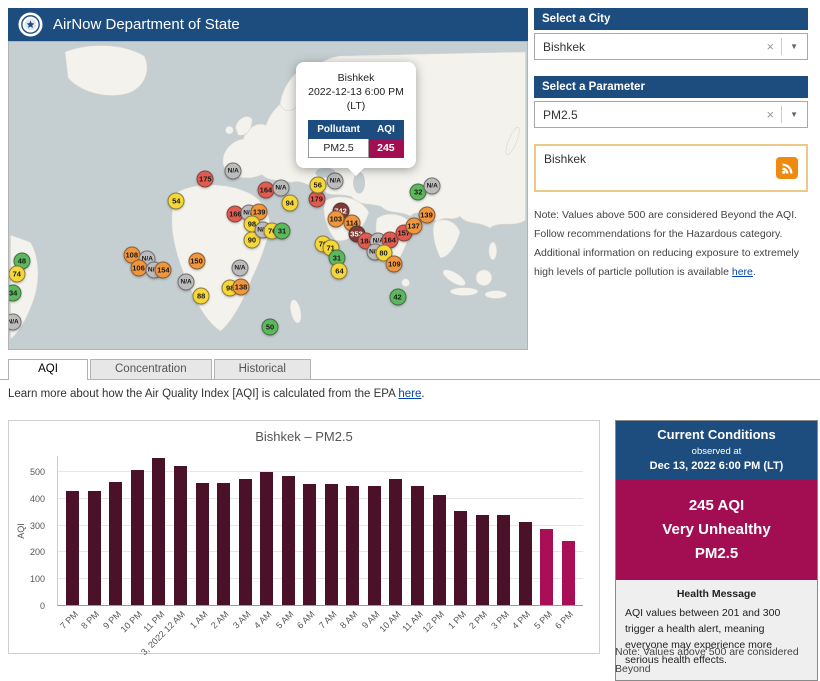 This screenshot has width=820, height=681. I want to click on bar-column: 1 AM, so click(200, 543).